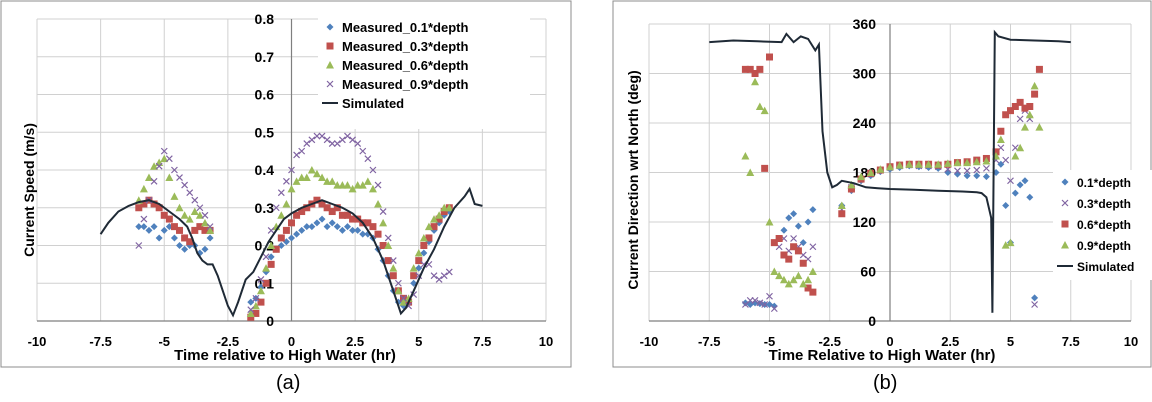  Describe the element at coordinates (482, 341) in the screenshot. I see `x-tick-label: 7.5` at that location.